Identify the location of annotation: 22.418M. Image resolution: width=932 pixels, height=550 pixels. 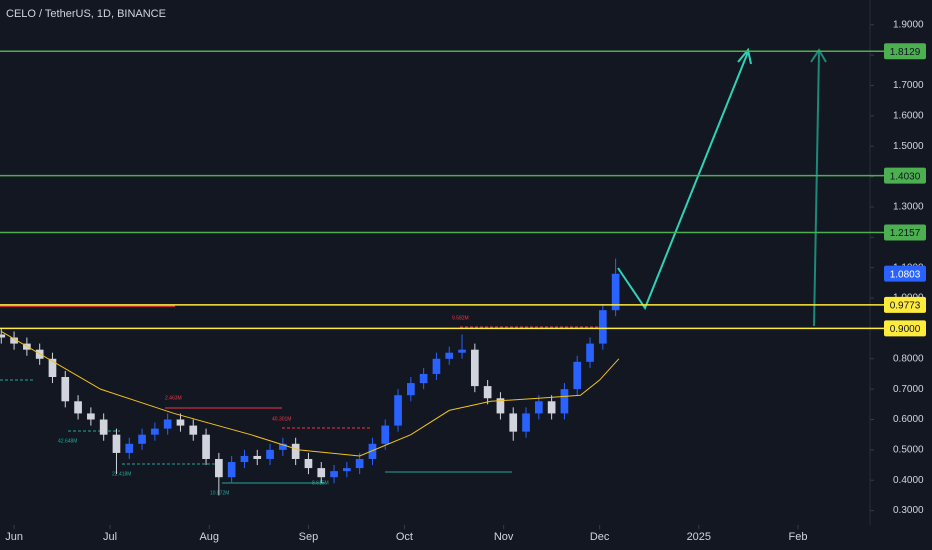
(121, 474).